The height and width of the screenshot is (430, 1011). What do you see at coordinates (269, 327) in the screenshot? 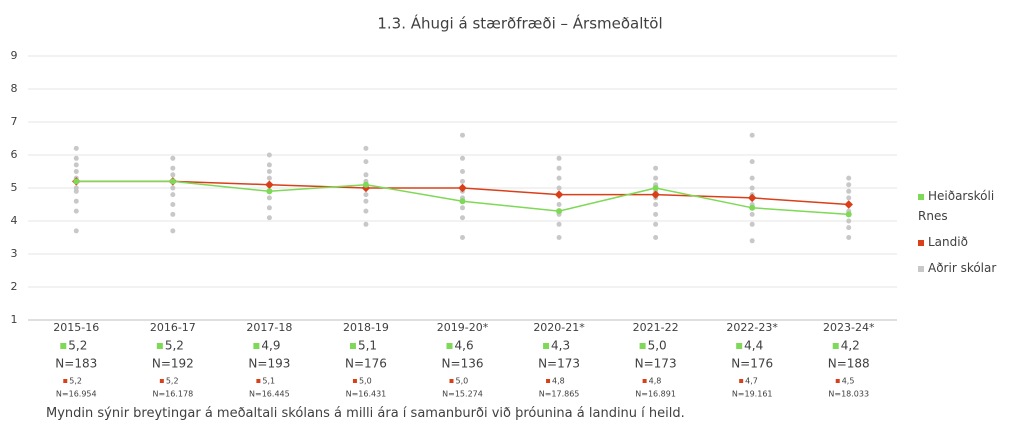
I see `x-tick-label: 2017-18` at bounding box center [269, 327].